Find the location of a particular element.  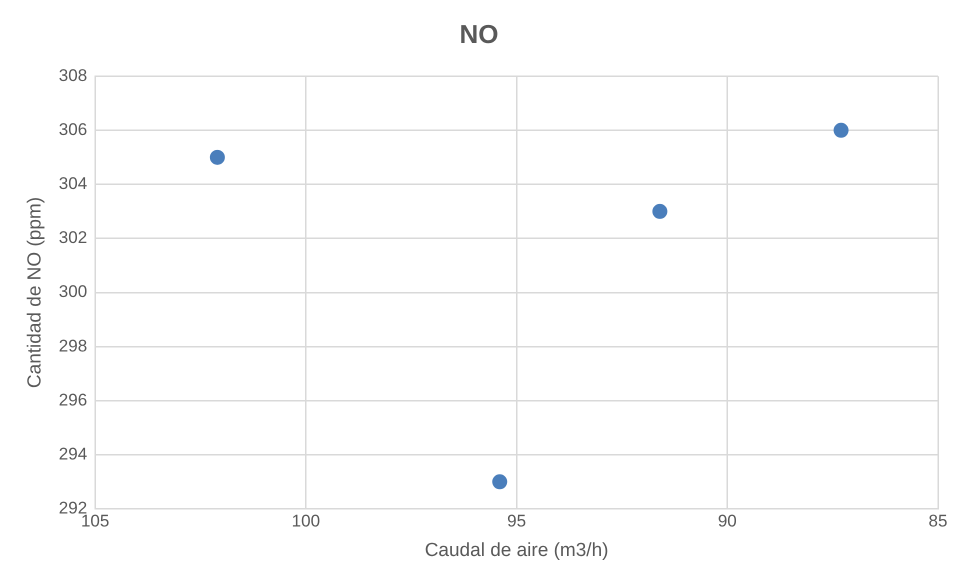

chart-title: NO is located at coordinates (479, 33).